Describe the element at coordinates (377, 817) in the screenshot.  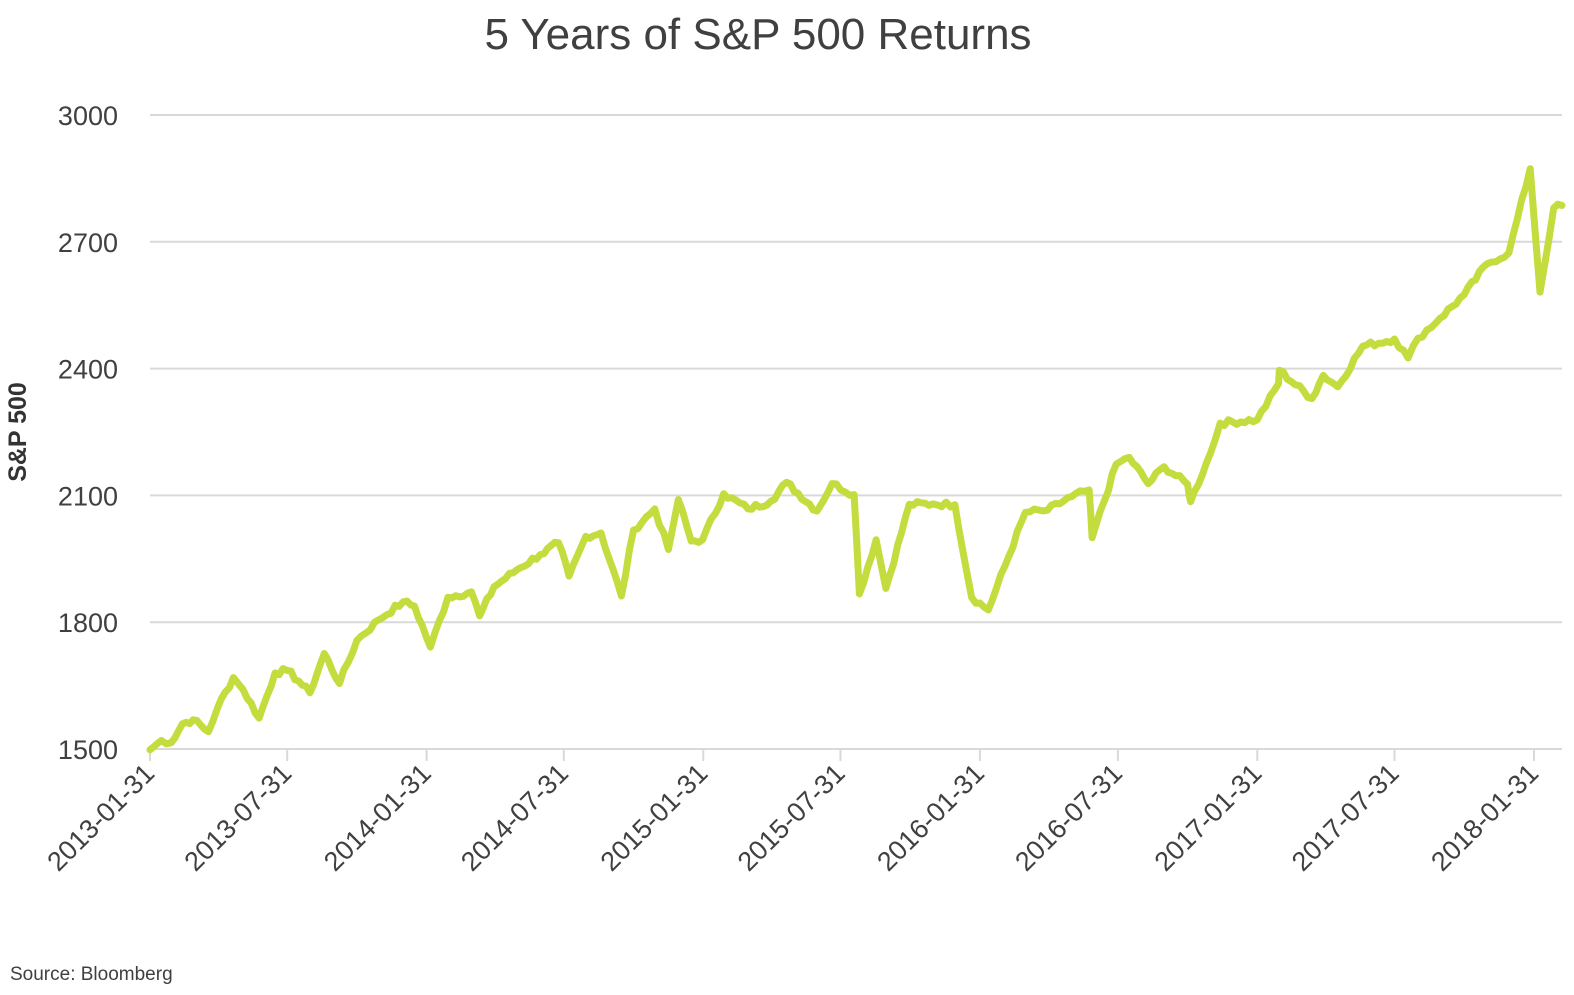
I see `x-tick-label: 2014-01-31` at that location.